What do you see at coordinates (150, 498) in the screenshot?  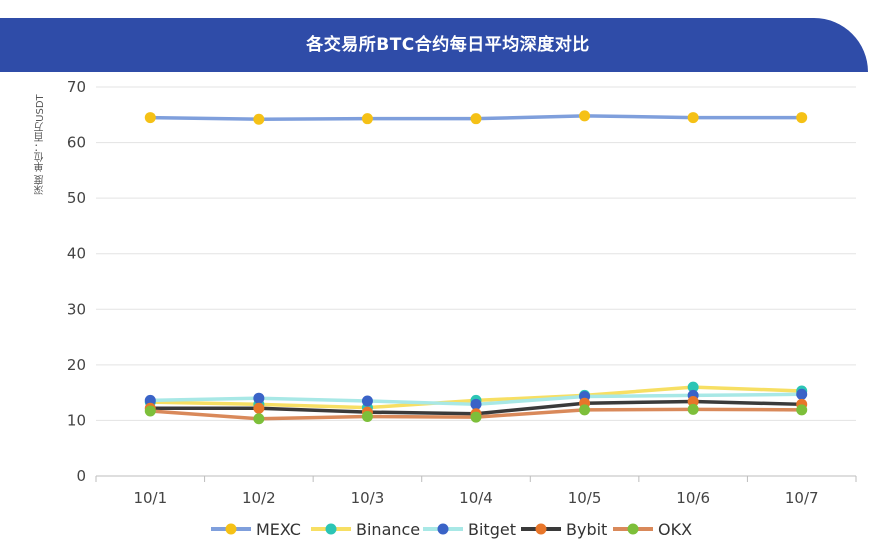 I see `x-tick-label: 10/1` at bounding box center [150, 498].